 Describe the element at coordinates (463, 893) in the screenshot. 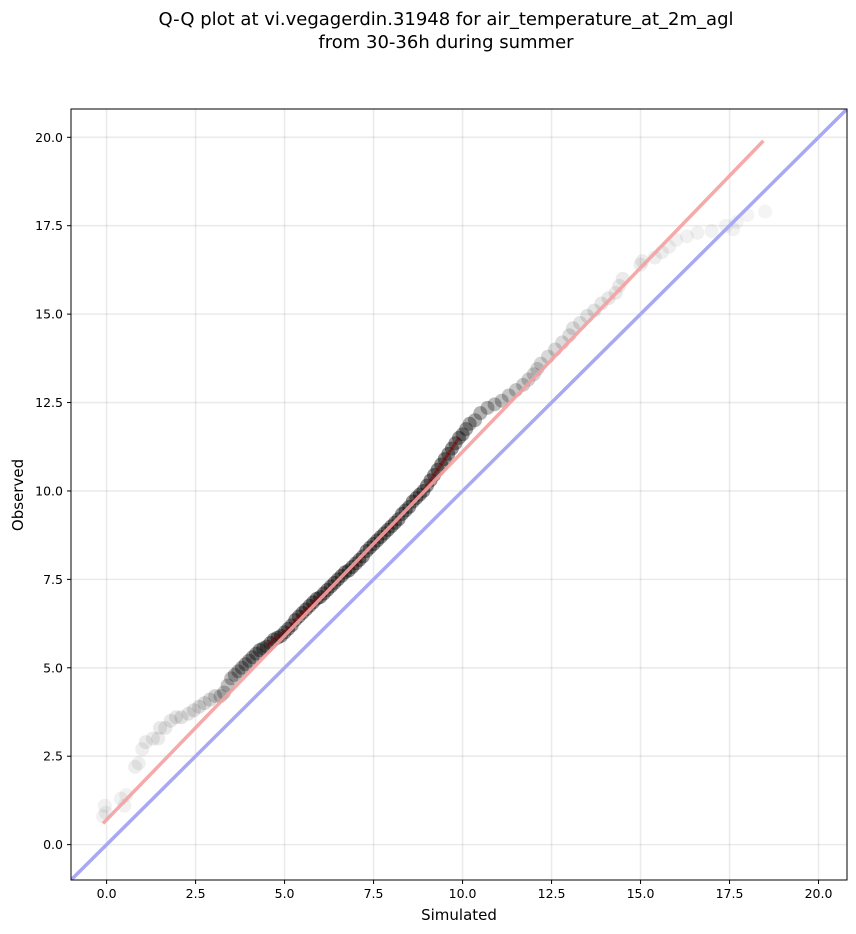

I see `x-tick-label: 10.0` at that location.